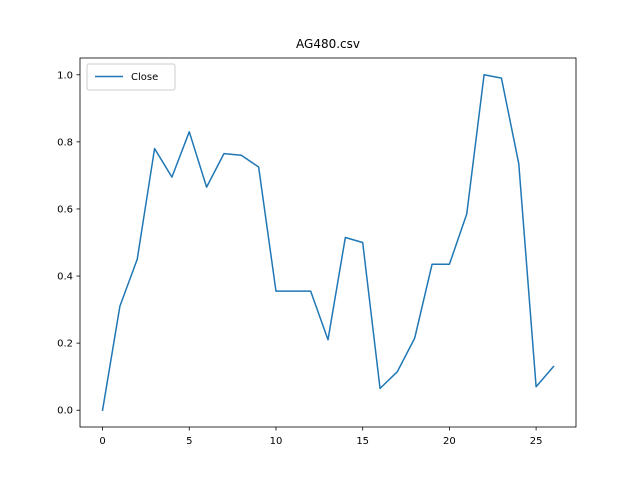  I want to click on y-tick-label: 0.2, so click(65, 344).